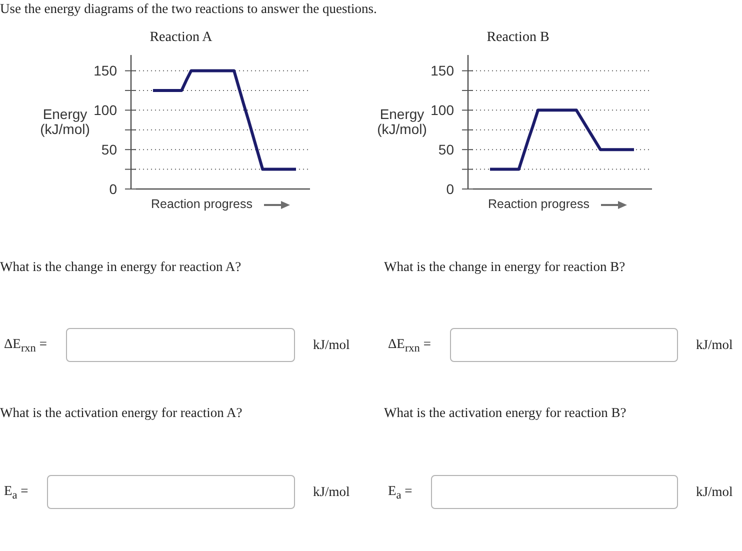  I want to click on chart-title: Reaction A, so click(181, 37).